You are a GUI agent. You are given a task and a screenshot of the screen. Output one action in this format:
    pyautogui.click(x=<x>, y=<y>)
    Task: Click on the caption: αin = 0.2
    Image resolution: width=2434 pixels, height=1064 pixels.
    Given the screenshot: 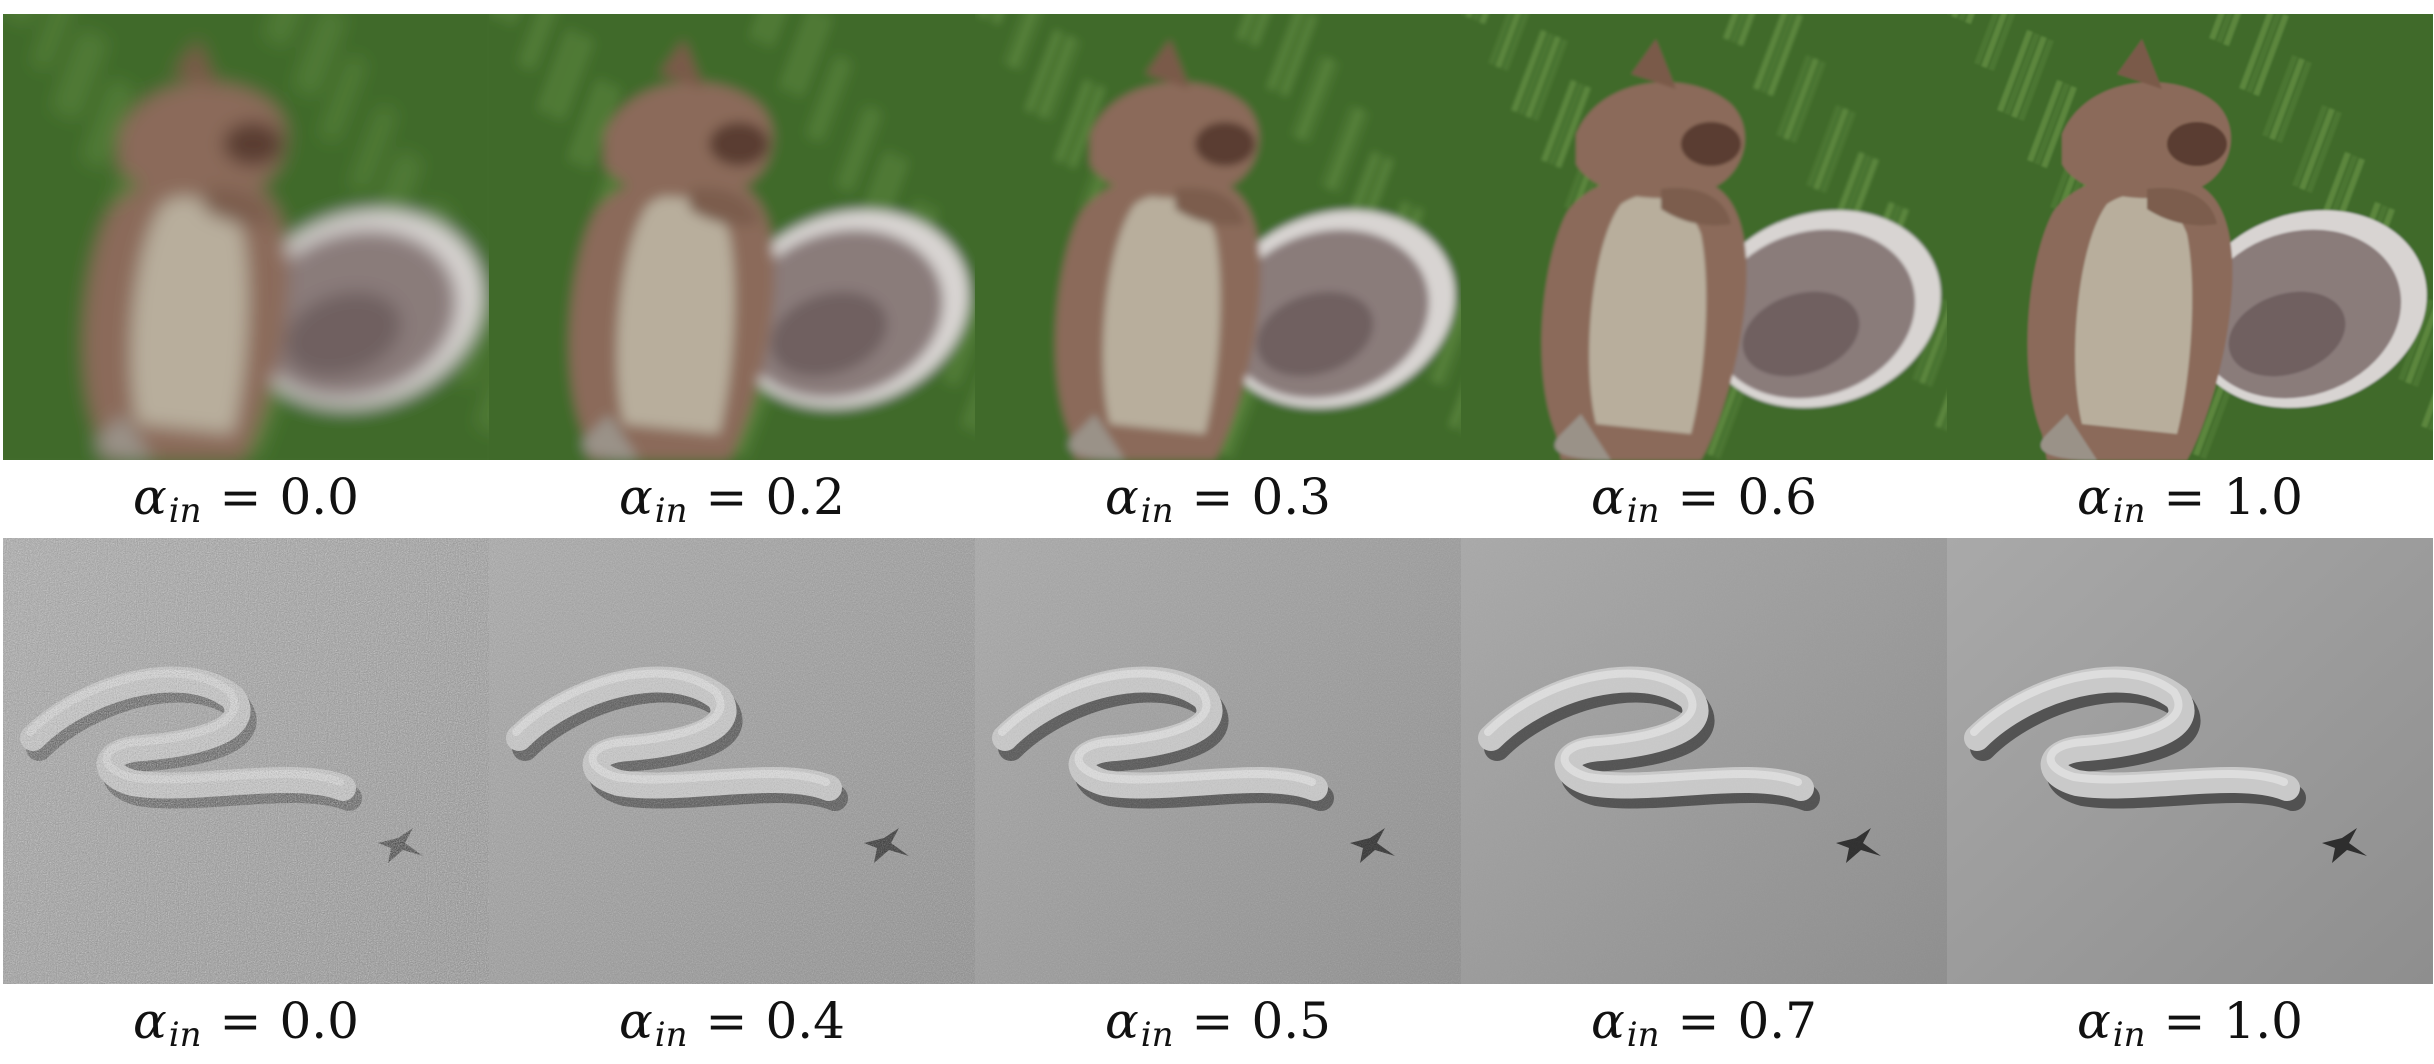 What is the action you would take?
    pyautogui.click(x=732, y=499)
    